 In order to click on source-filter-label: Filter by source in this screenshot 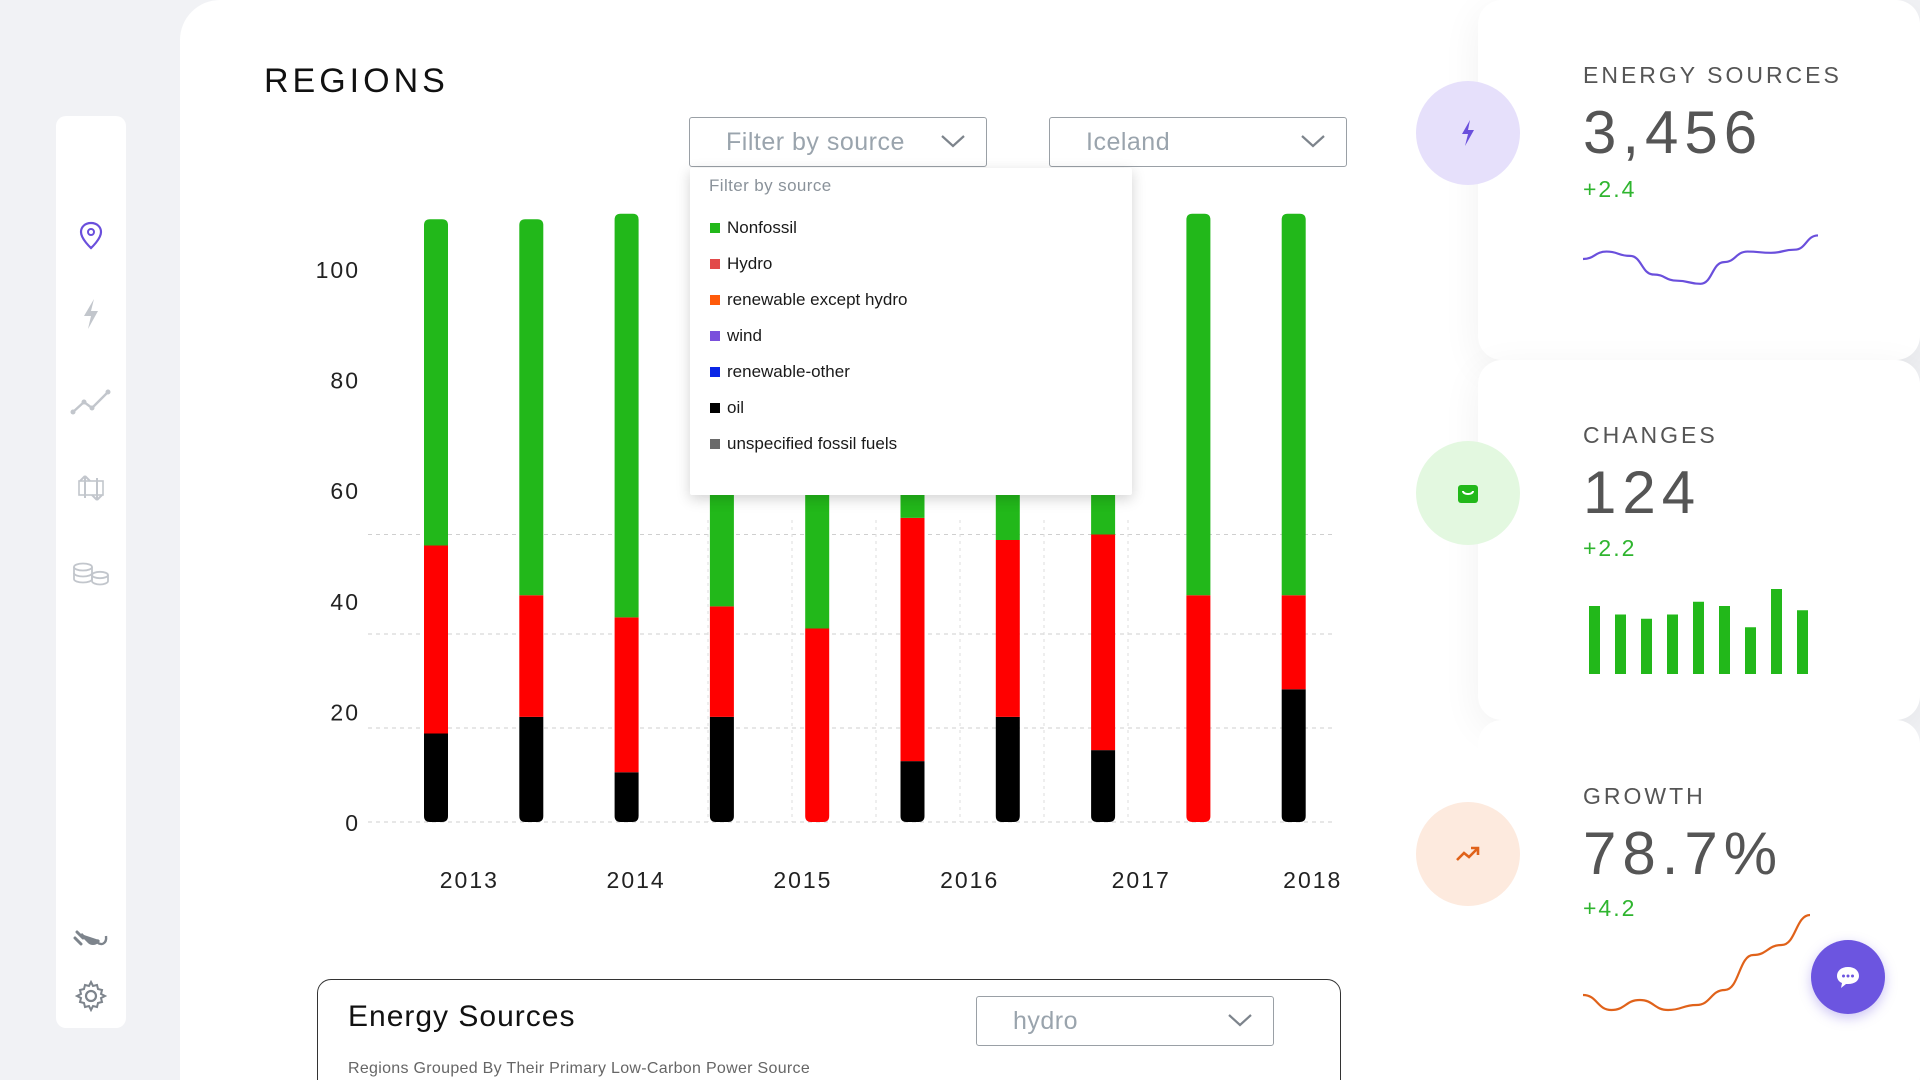, I will do `click(815, 141)`.